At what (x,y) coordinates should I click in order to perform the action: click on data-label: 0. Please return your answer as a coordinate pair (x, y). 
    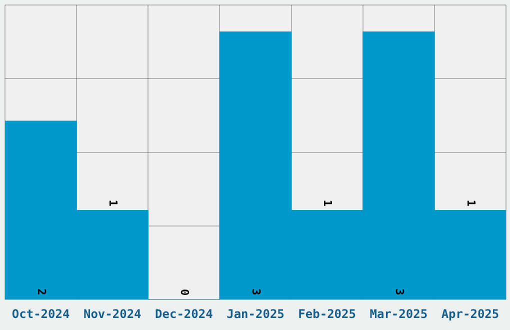
    Looking at the image, I should click on (185, 292).